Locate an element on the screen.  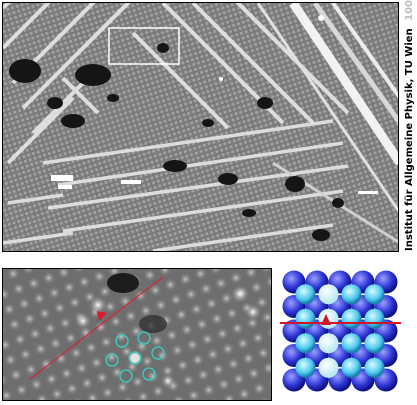
ball-model-svg is located at coordinates (340, 331).